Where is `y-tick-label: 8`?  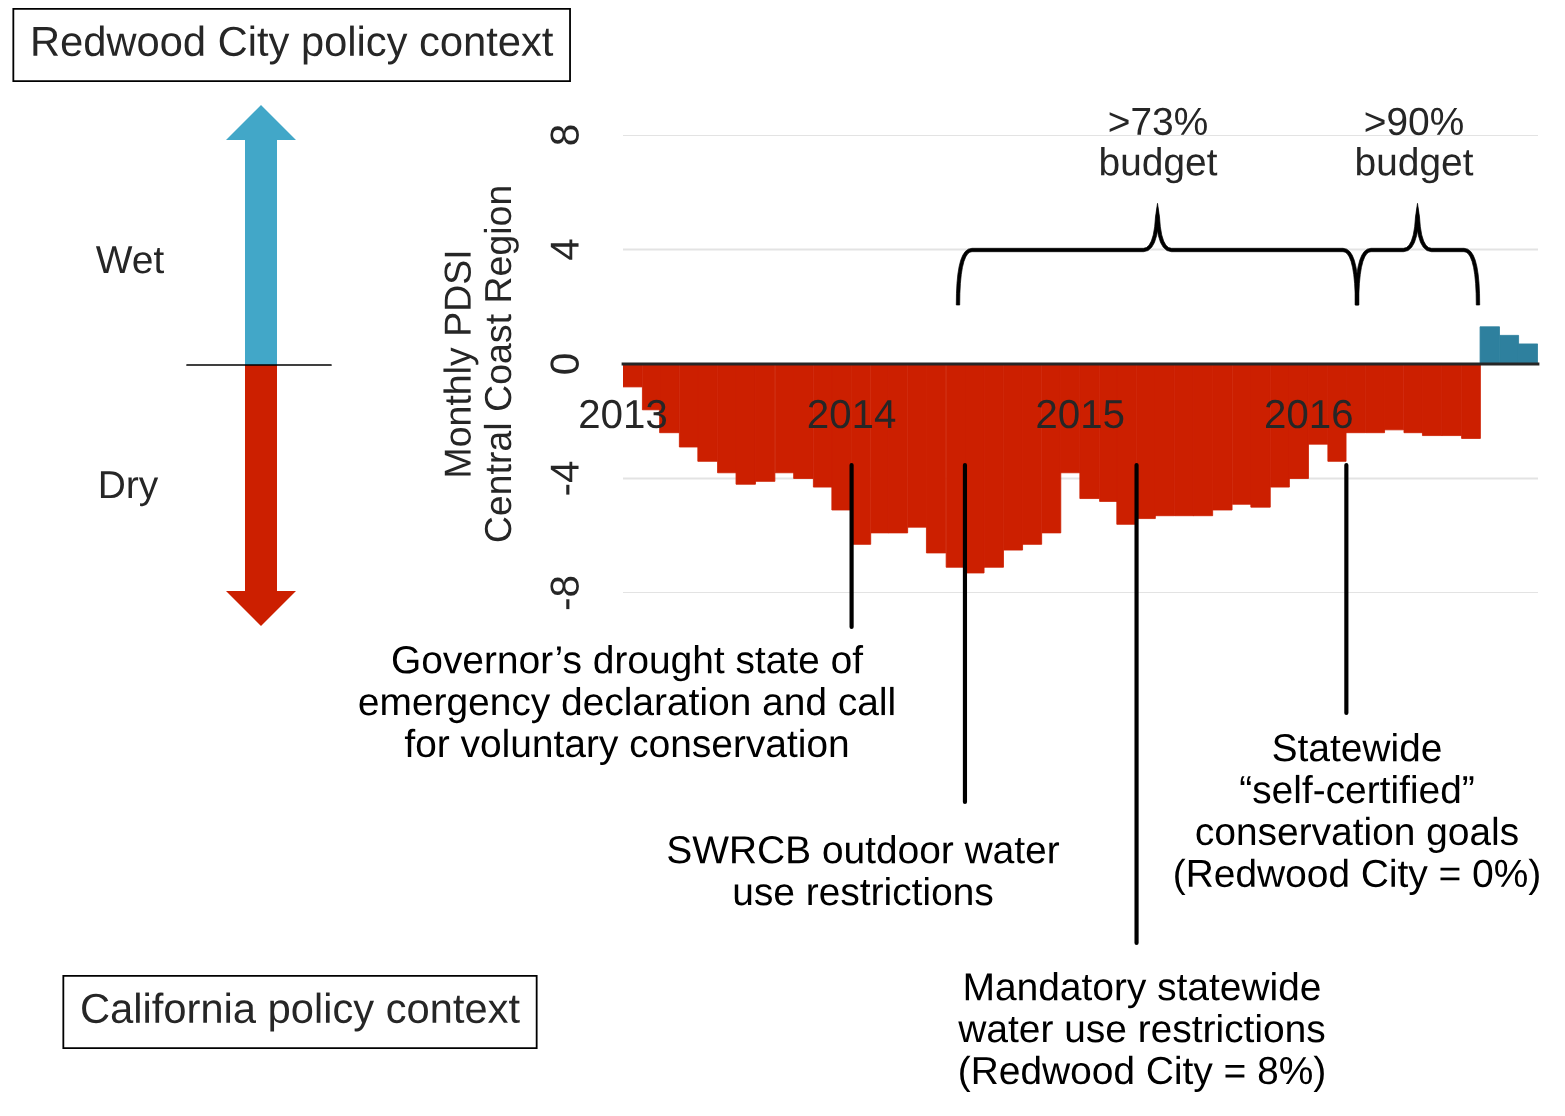 y-tick-label: 8 is located at coordinates (564, 135).